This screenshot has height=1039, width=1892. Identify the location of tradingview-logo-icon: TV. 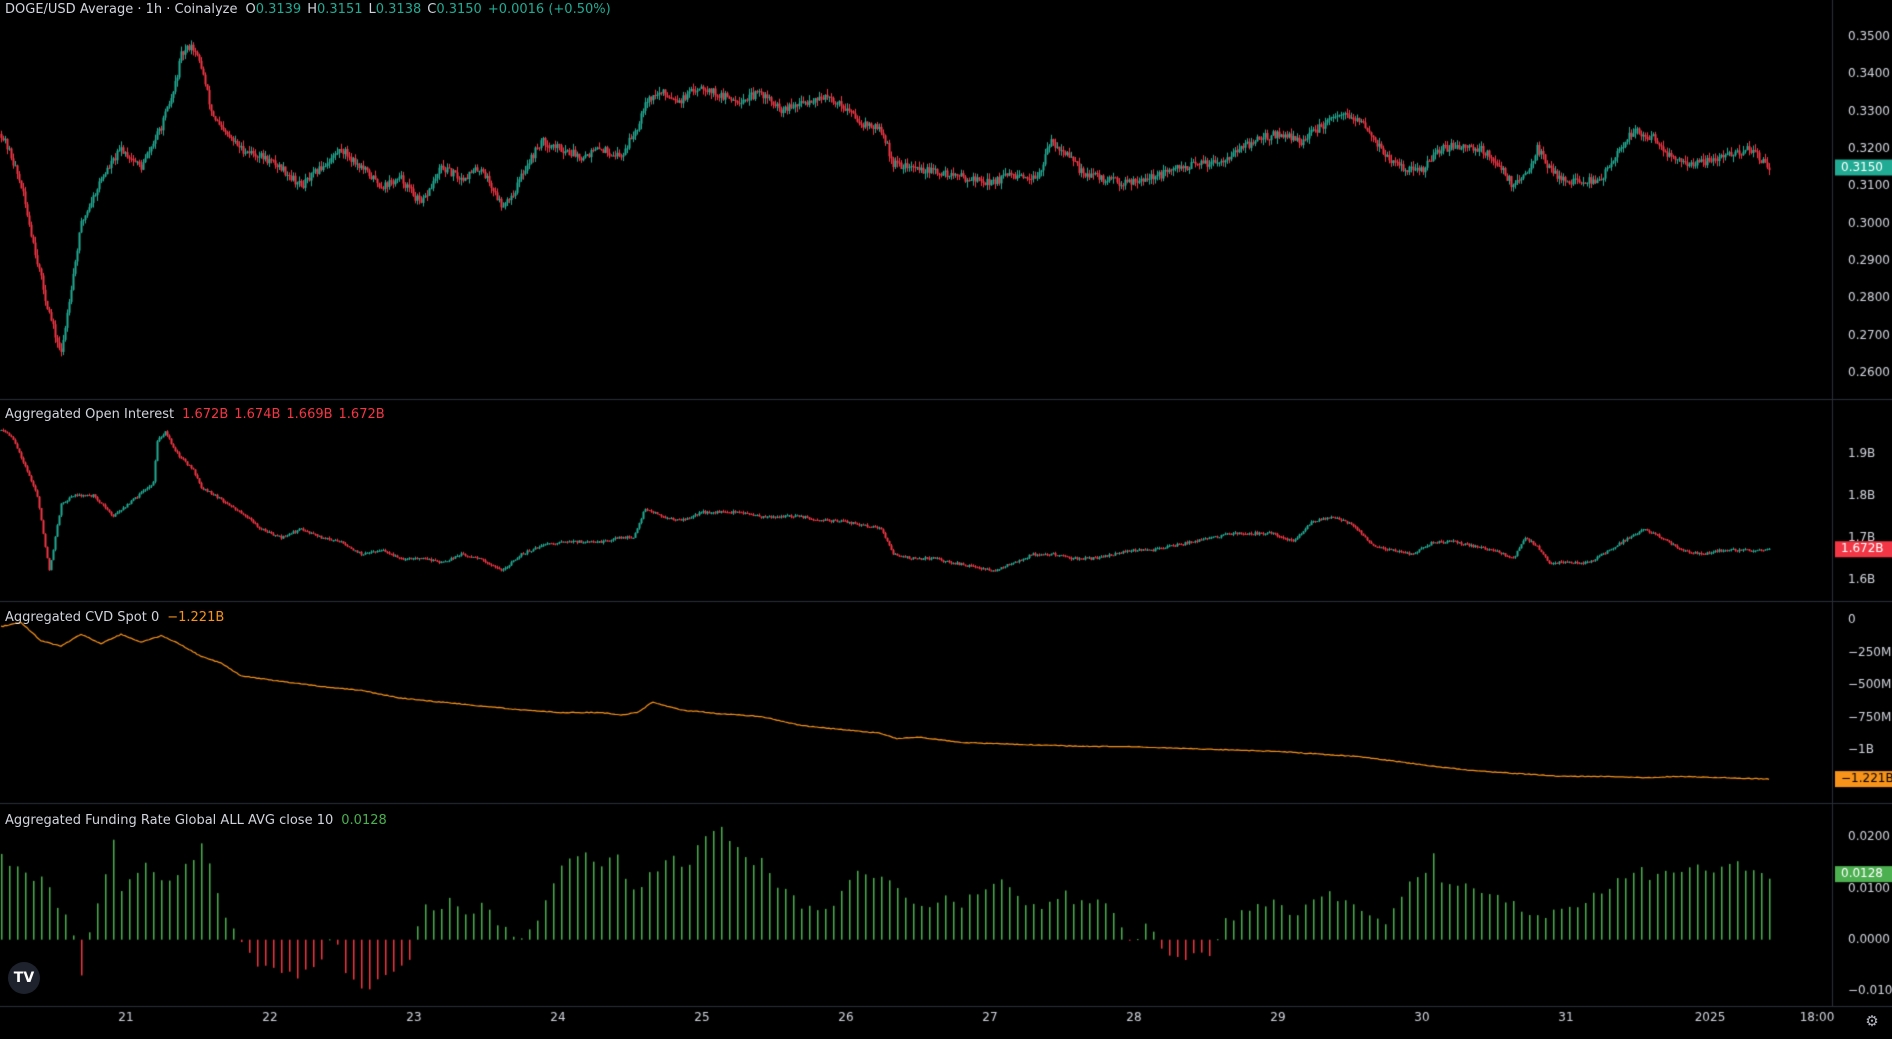
(24, 978).